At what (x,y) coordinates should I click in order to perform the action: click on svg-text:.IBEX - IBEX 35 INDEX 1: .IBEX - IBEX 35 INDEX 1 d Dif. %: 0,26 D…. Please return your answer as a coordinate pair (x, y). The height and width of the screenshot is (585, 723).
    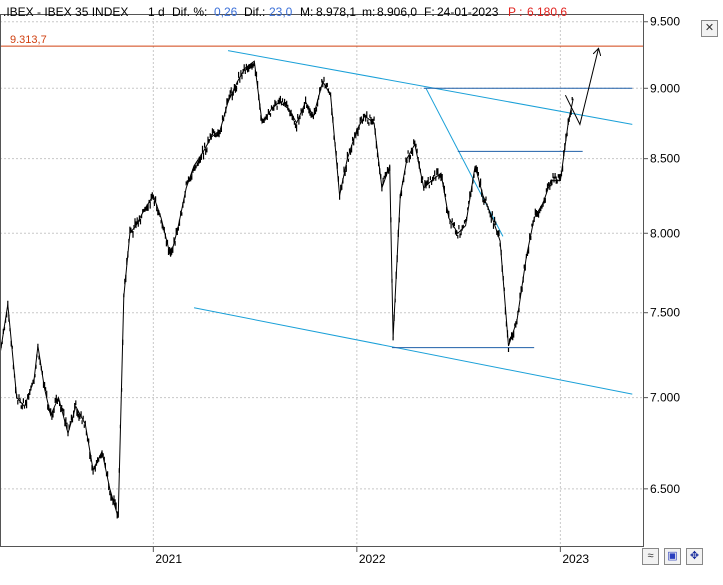
    Looking at the image, I should click on (285, 12).